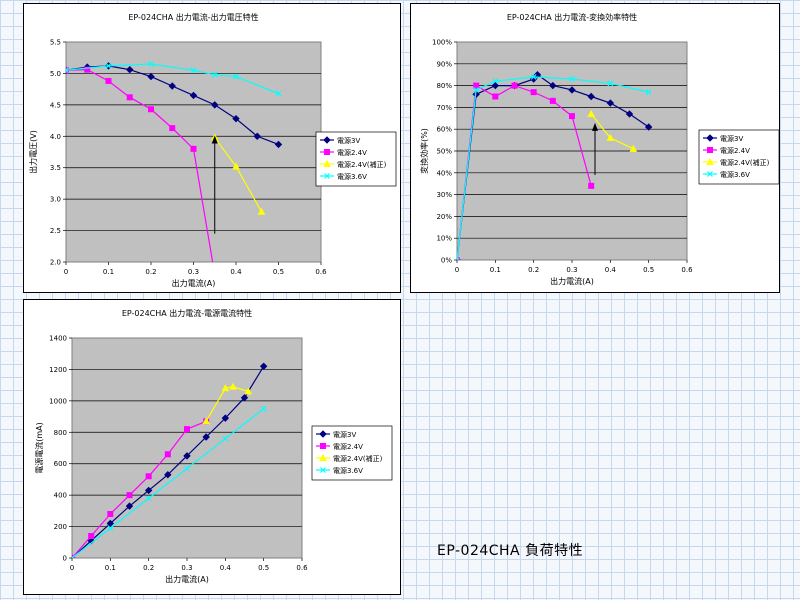 The height and width of the screenshot is (600, 800). I want to click on y-tick-label: 0, so click(65, 559).